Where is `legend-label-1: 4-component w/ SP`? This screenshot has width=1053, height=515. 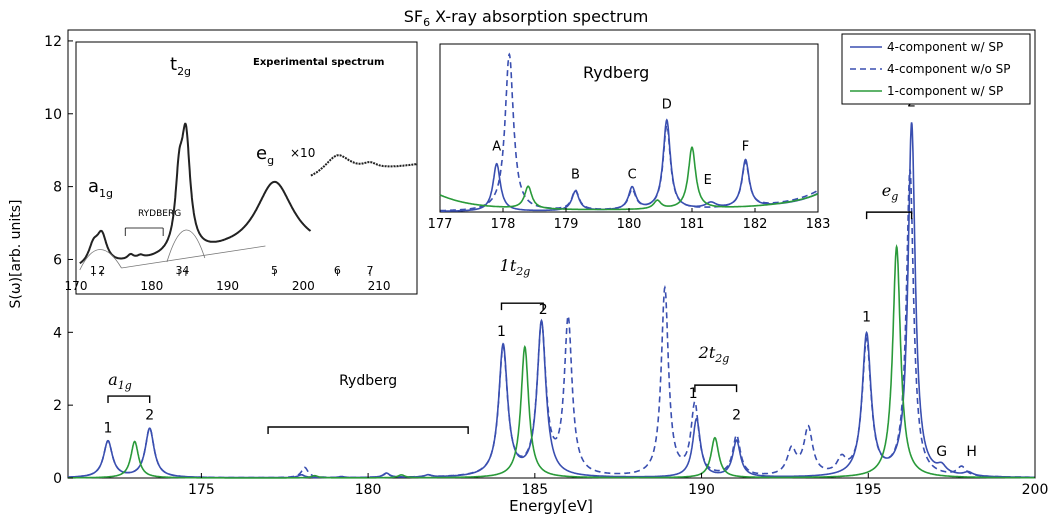
legend-label-1: 4-component w/ SP is located at coordinates (945, 47).